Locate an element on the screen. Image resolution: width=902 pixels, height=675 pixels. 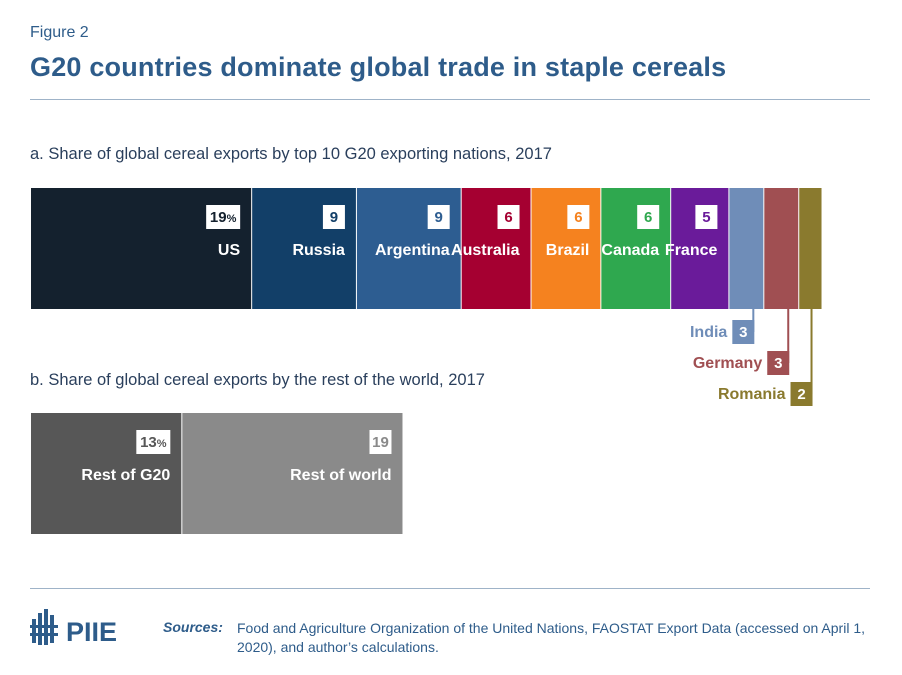
bar-russia-name: Russia is located at coordinates (318, 250).